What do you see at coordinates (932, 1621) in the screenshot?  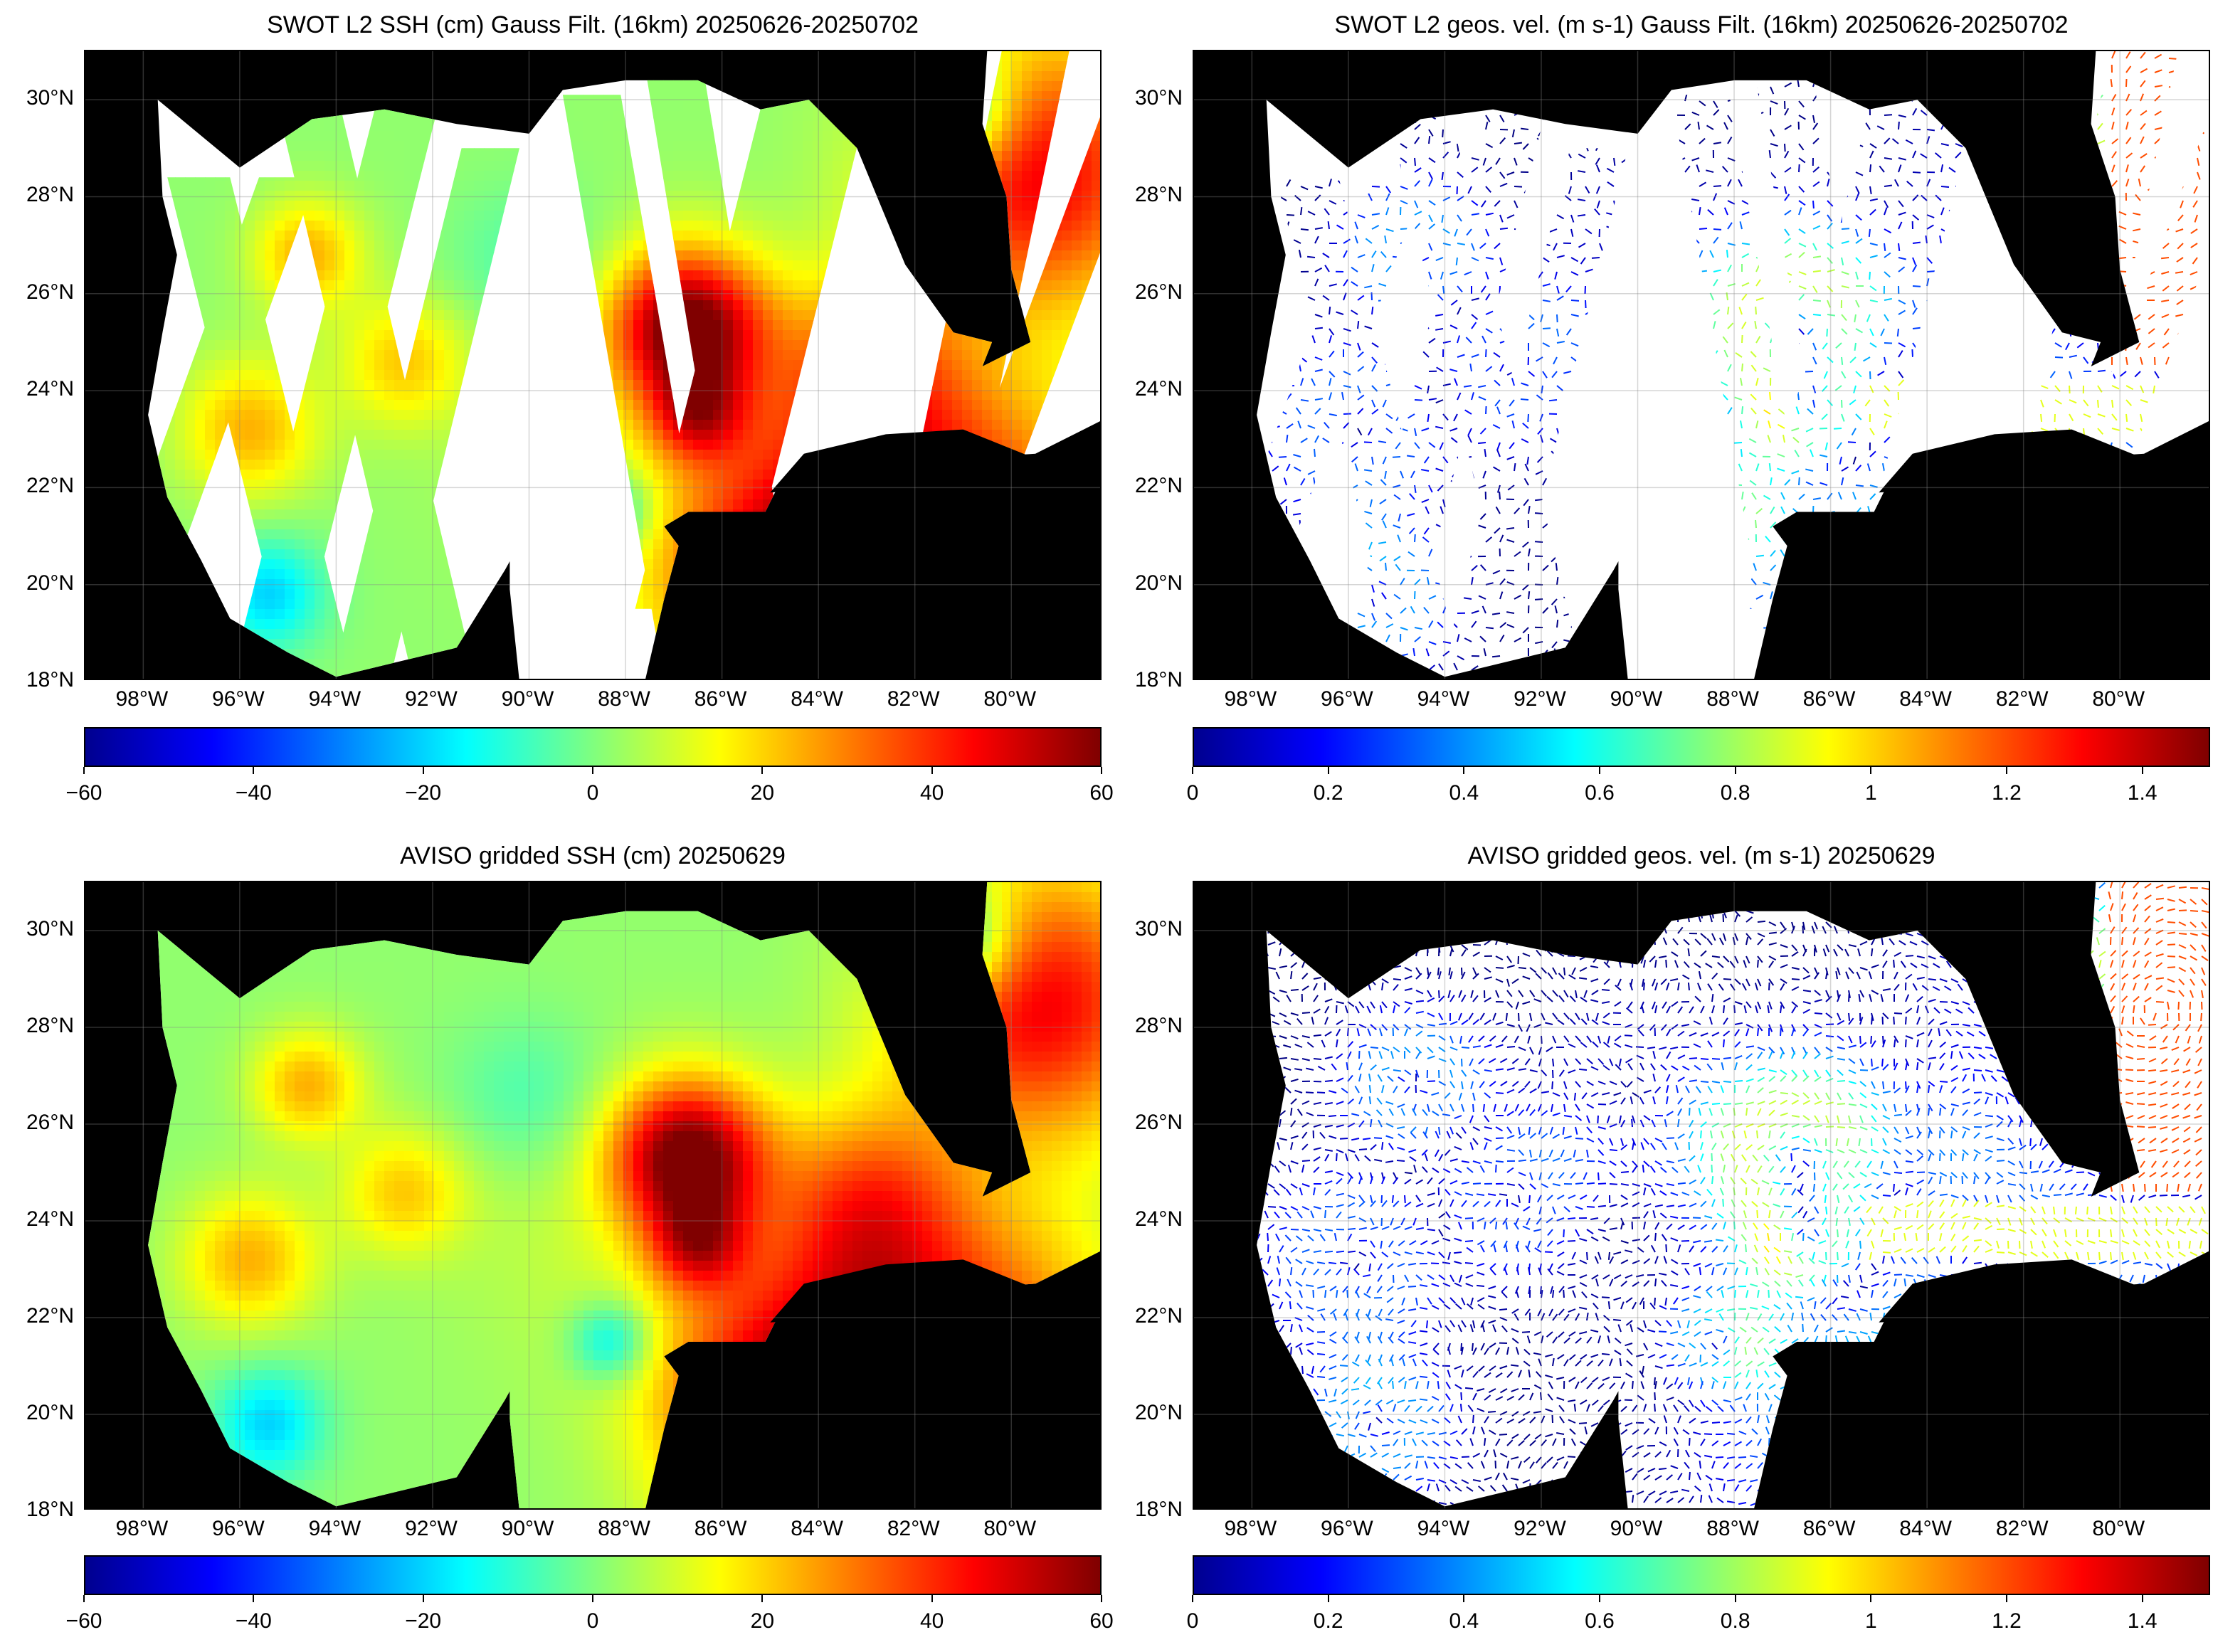 I see `colorbar-tick-label: 40` at bounding box center [932, 1621].